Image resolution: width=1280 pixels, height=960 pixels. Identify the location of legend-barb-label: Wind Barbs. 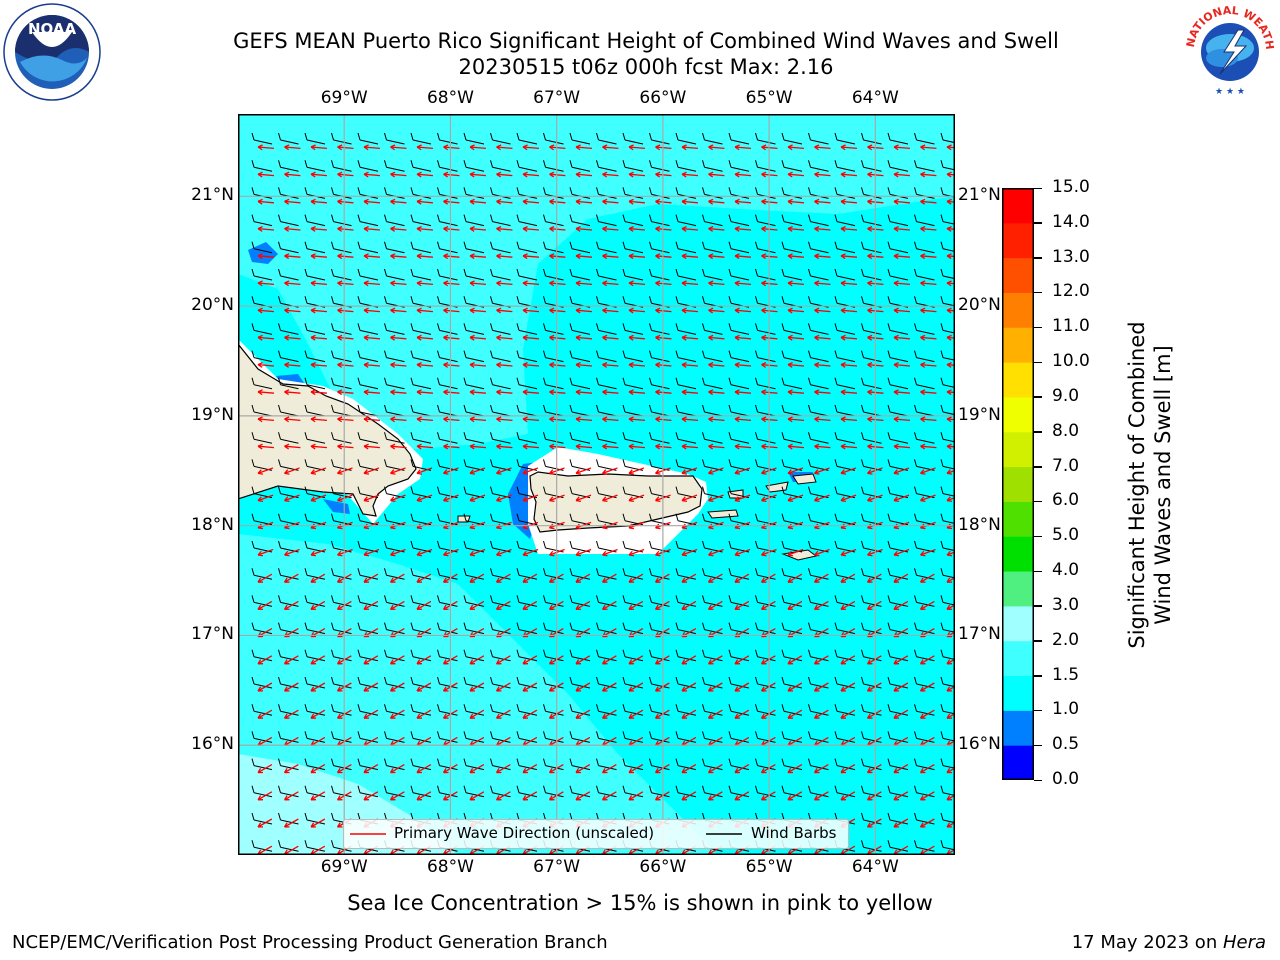
(794, 833).